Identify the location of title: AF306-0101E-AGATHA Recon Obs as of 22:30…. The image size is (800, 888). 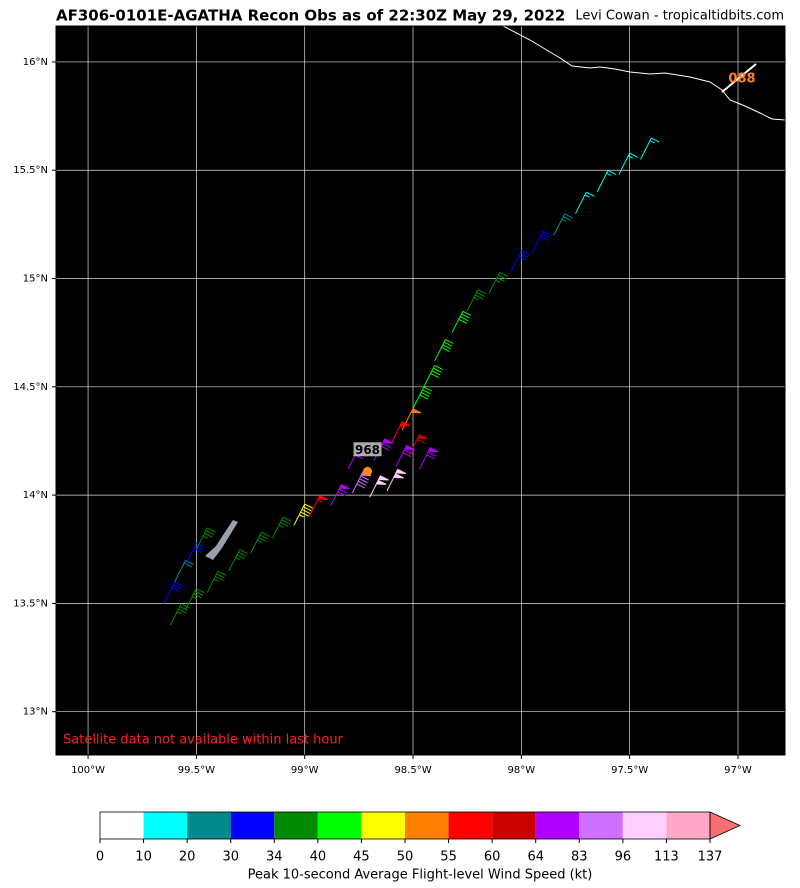
(310, 16).